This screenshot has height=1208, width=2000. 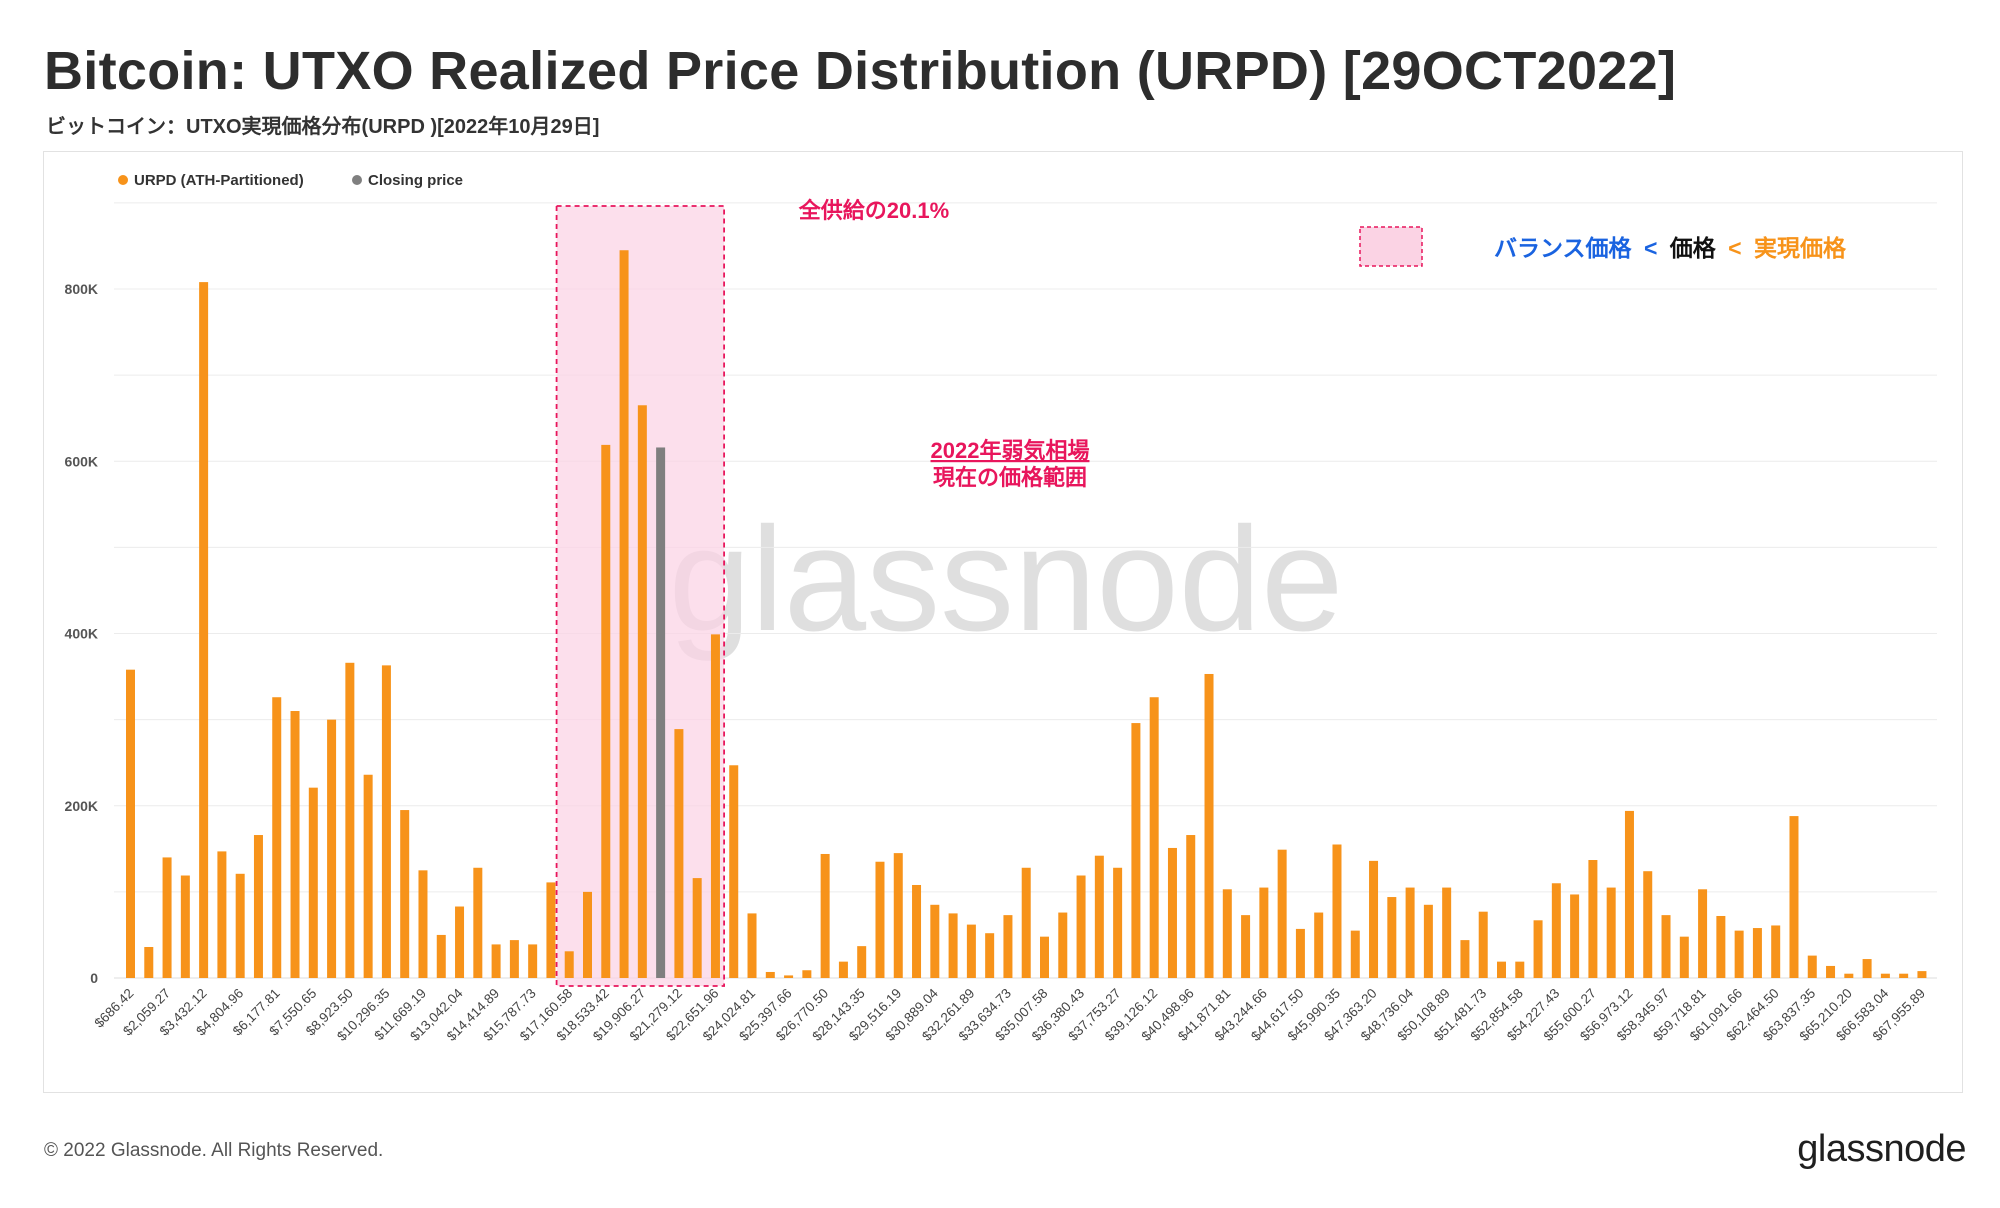 I want to click on price-order-key: バランス価格 < 価格 < 実現価格, so click(x=1670, y=248).